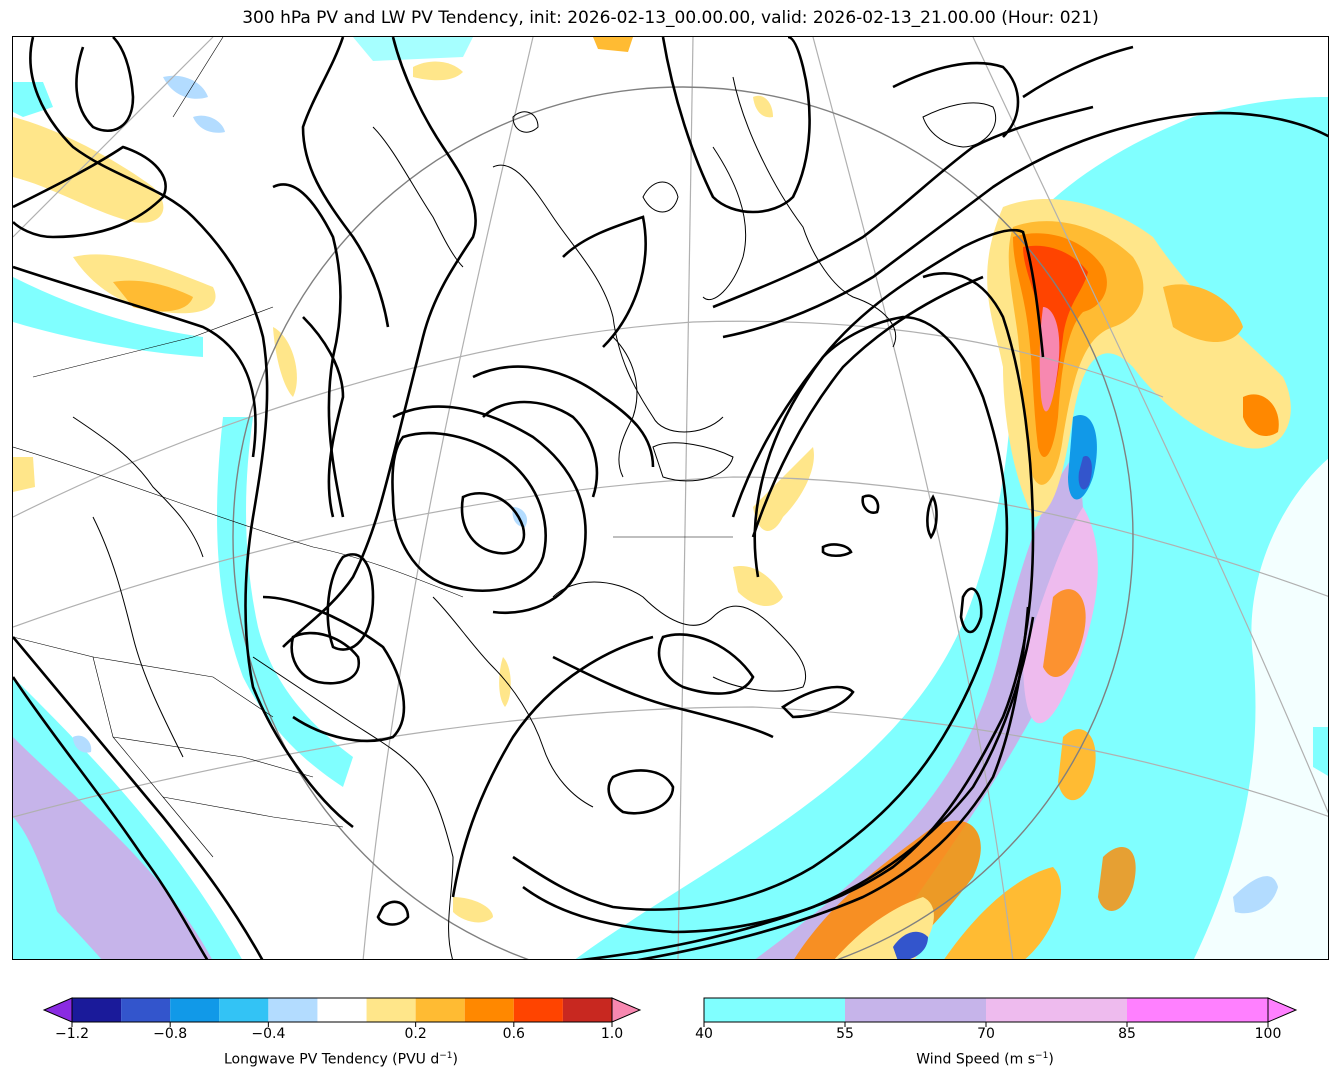 This screenshot has width=1341, height=1084. Describe the element at coordinates (341, 1059) in the screenshot. I see `pv-tendency-colorbar-label: Longwave PV Tendency (PVU d−1)` at that location.